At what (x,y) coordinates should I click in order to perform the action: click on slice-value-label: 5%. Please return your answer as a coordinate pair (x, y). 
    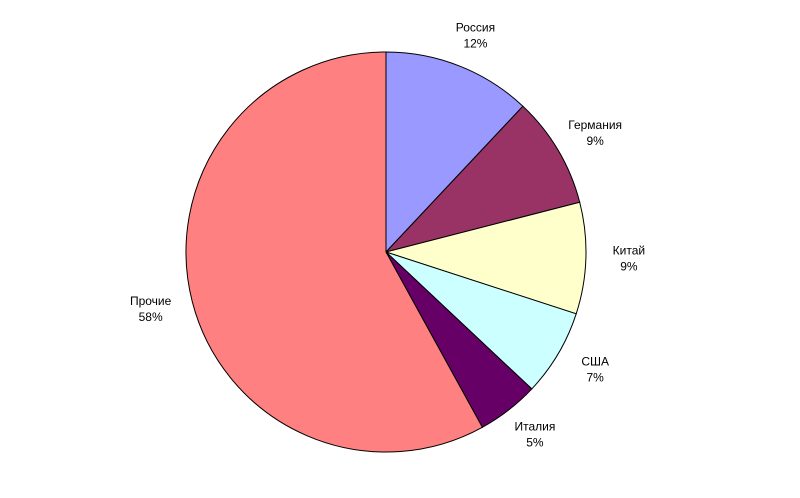
    Looking at the image, I should click on (535, 442).